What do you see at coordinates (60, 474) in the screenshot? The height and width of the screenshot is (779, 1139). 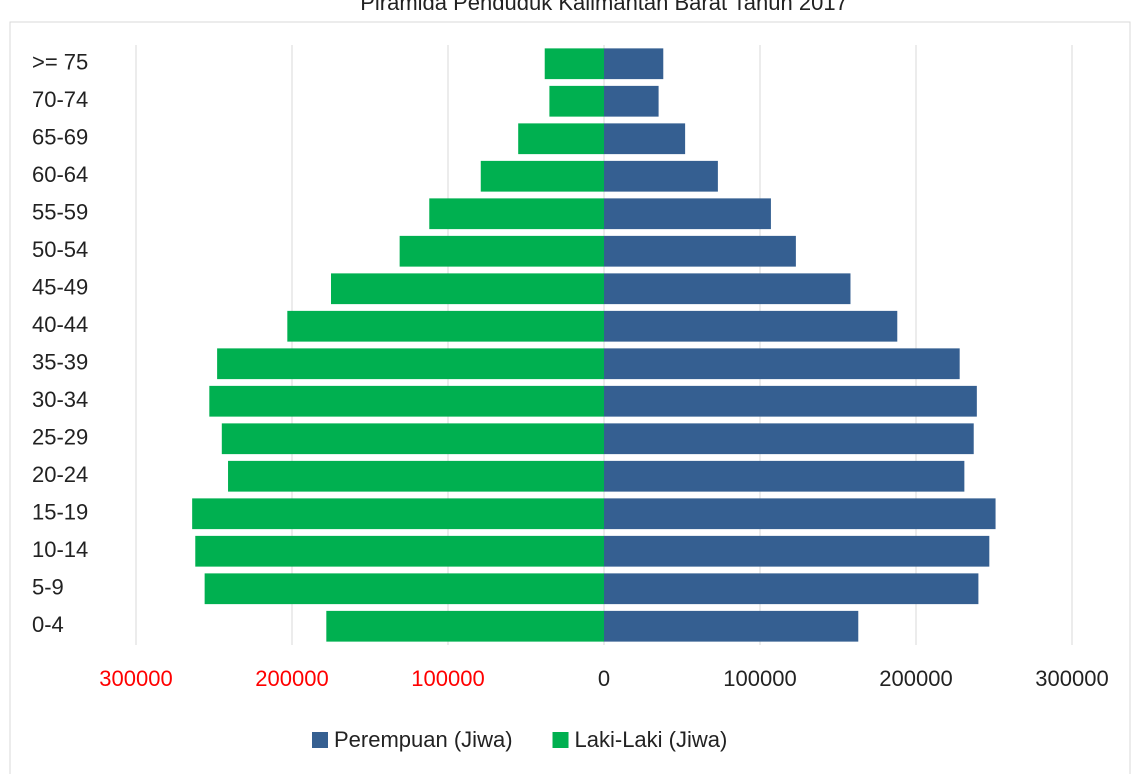 I see `y-tick-label: 20-24` at bounding box center [60, 474].